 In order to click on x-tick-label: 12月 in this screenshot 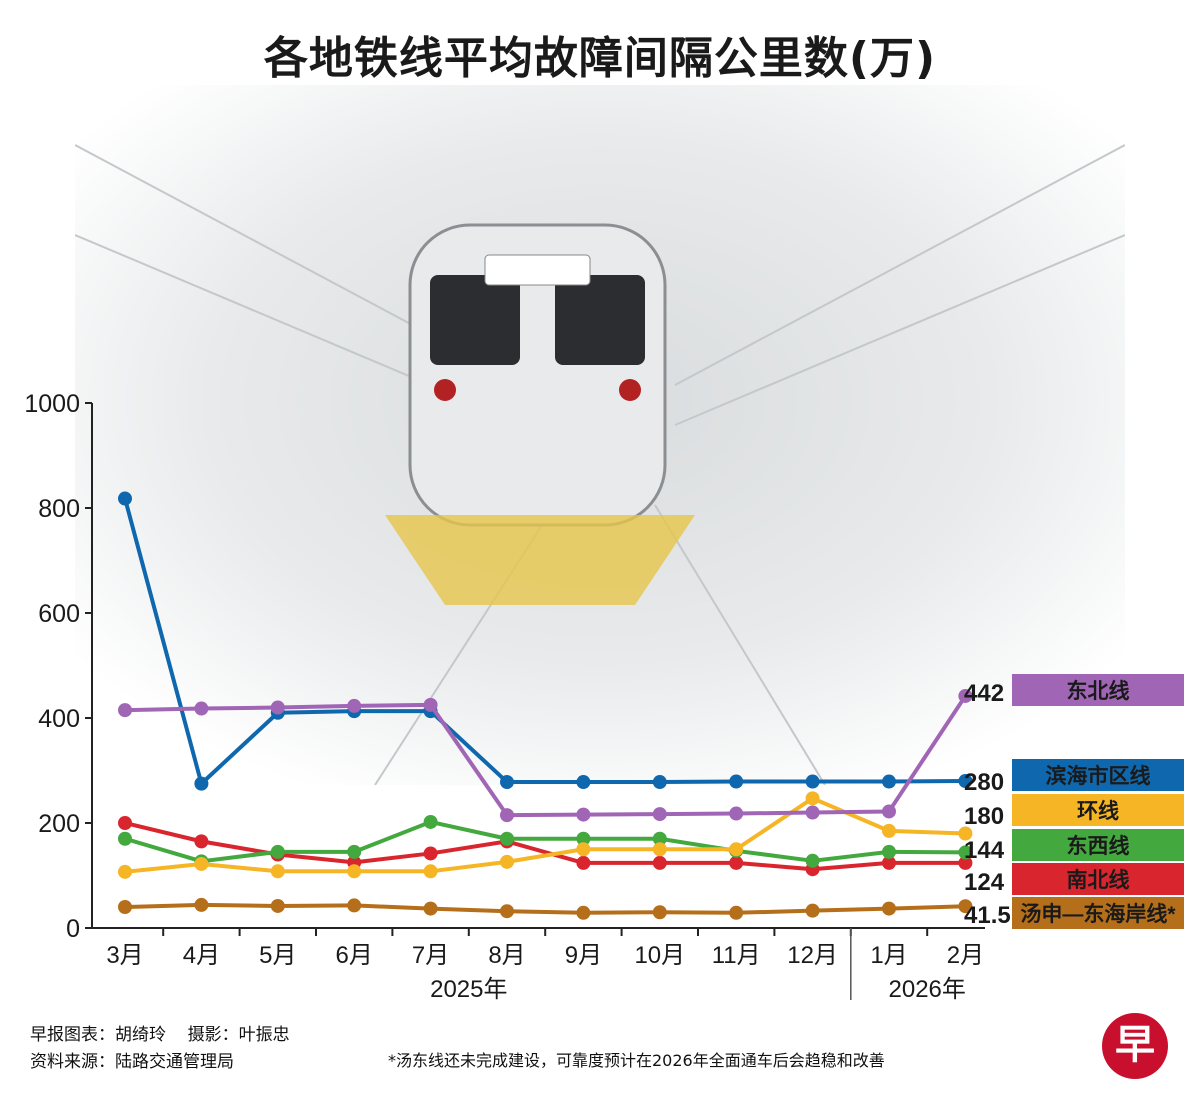, I will do `click(812, 955)`.